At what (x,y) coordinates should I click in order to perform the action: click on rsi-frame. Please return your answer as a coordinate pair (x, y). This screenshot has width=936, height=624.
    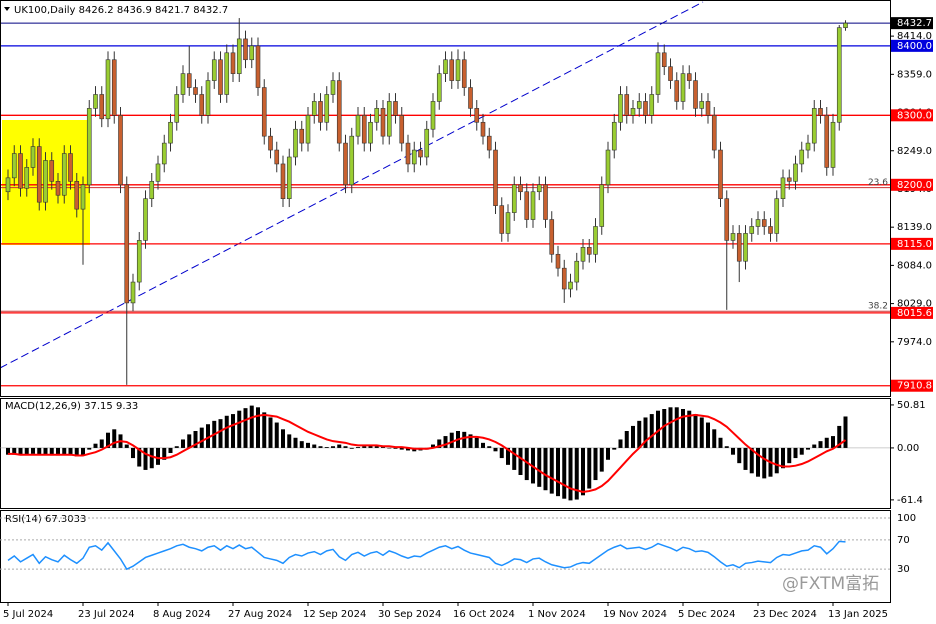
    Looking at the image, I should click on (445, 556).